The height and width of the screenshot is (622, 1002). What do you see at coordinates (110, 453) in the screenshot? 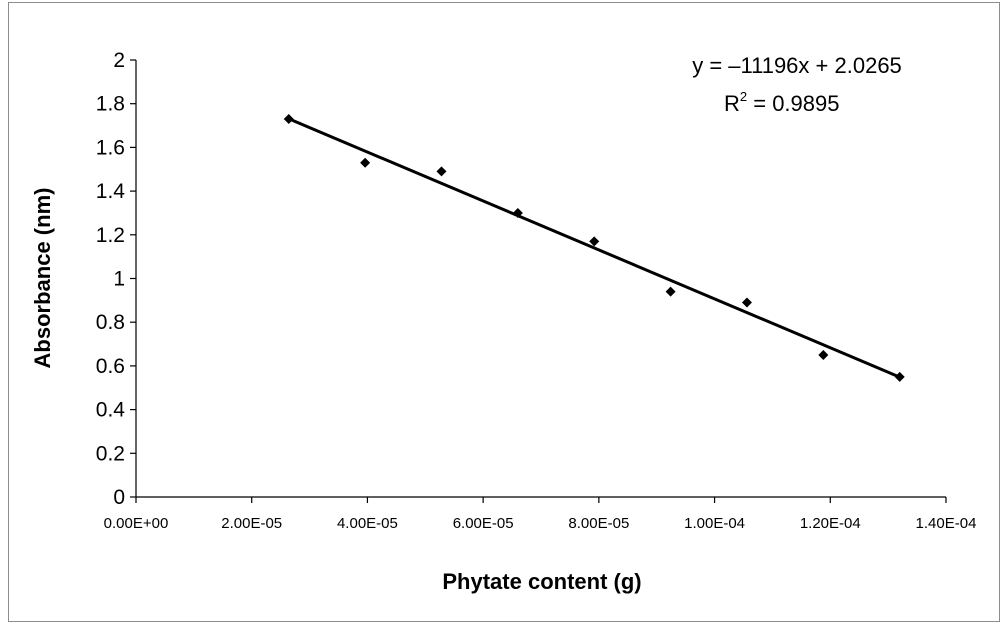
I see `y-tick-label: 0.2` at bounding box center [110, 453].